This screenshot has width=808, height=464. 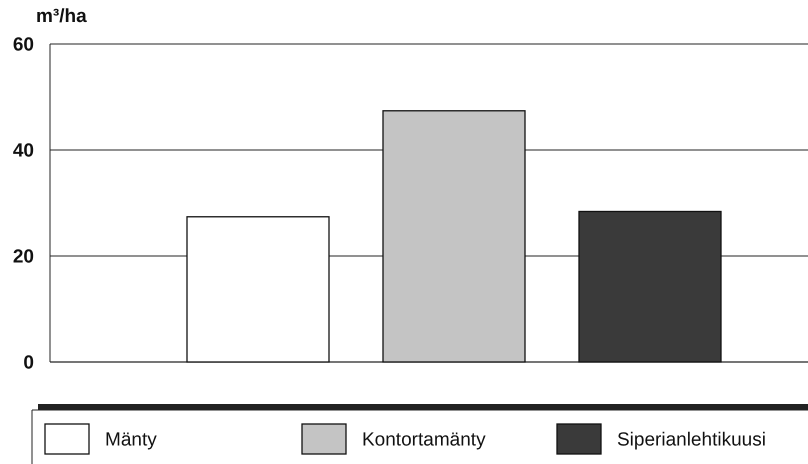 I want to click on y-axis-title: m³/ha, so click(x=62, y=16).